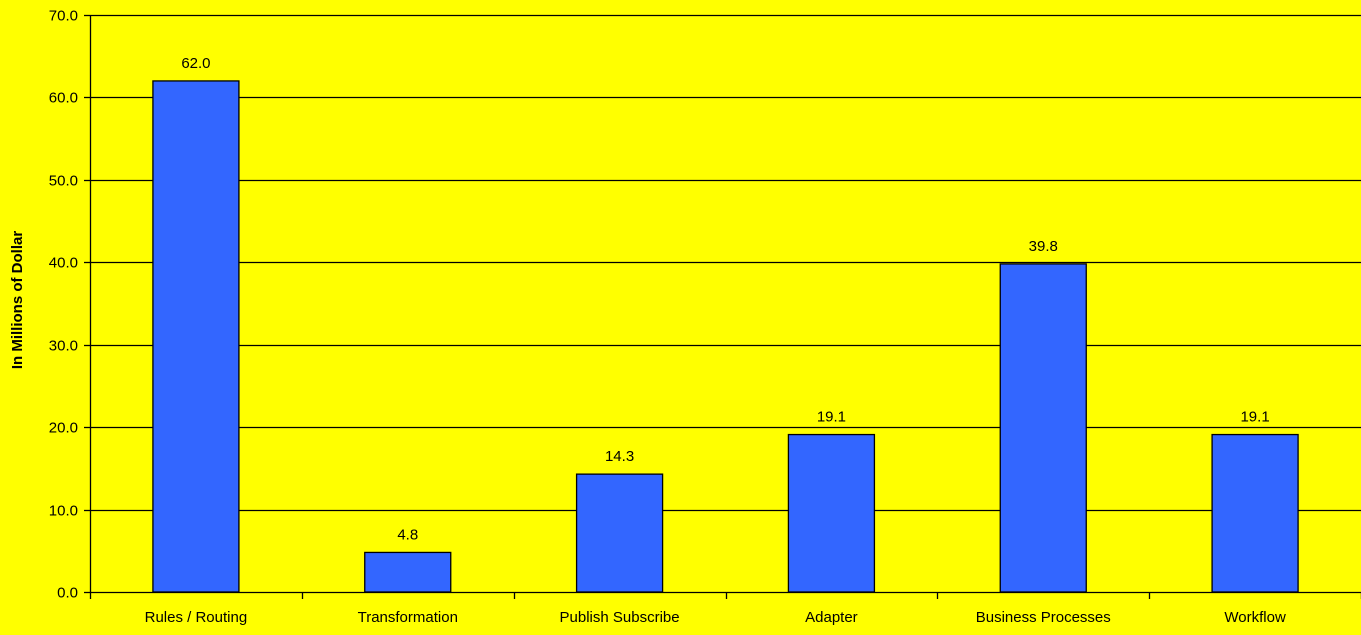  What do you see at coordinates (620, 617) in the screenshot?
I see `x-tick-label: Publish Subscribe` at bounding box center [620, 617].